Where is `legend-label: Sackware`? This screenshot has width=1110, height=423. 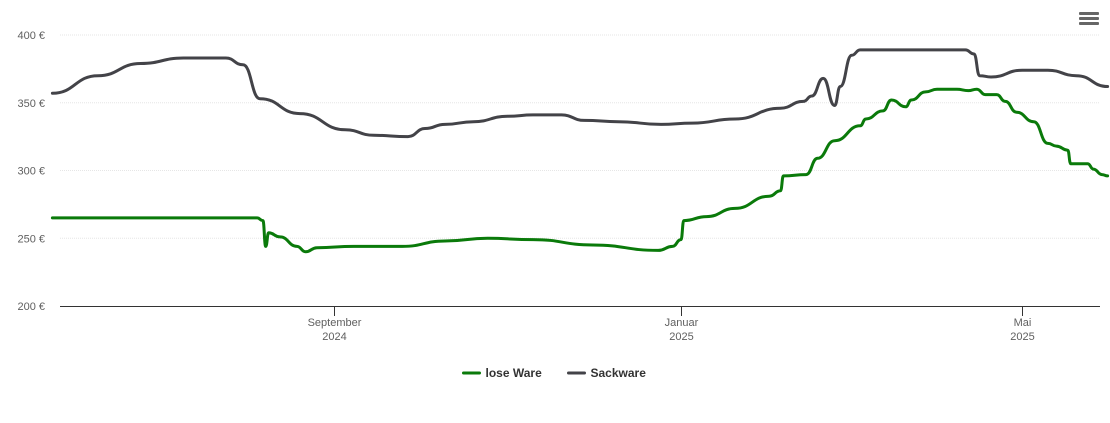 legend-label: Sackware is located at coordinates (619, 373).